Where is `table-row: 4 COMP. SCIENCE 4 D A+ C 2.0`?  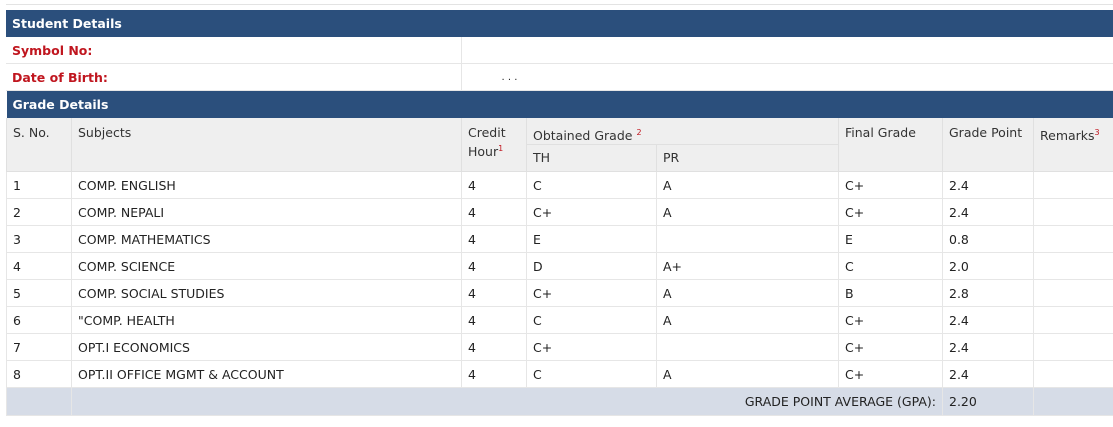
table-row: 4 COMP. SCIENCE 4 D A+ C 2.0 is located at coordinates (559, 266).